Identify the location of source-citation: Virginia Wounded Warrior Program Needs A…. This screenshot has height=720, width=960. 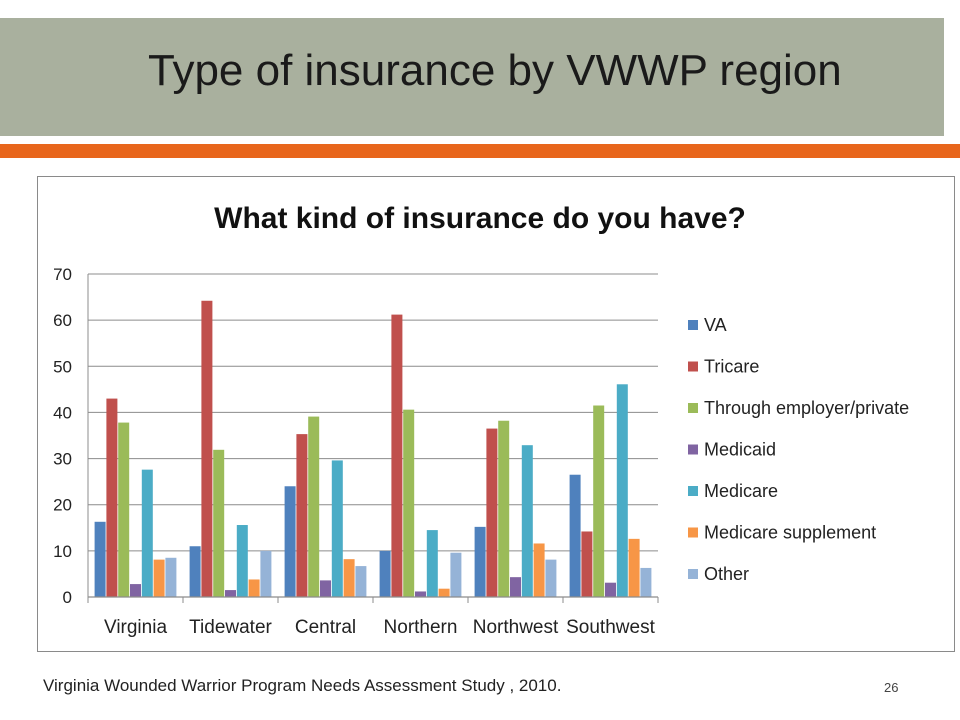
(302, 685).